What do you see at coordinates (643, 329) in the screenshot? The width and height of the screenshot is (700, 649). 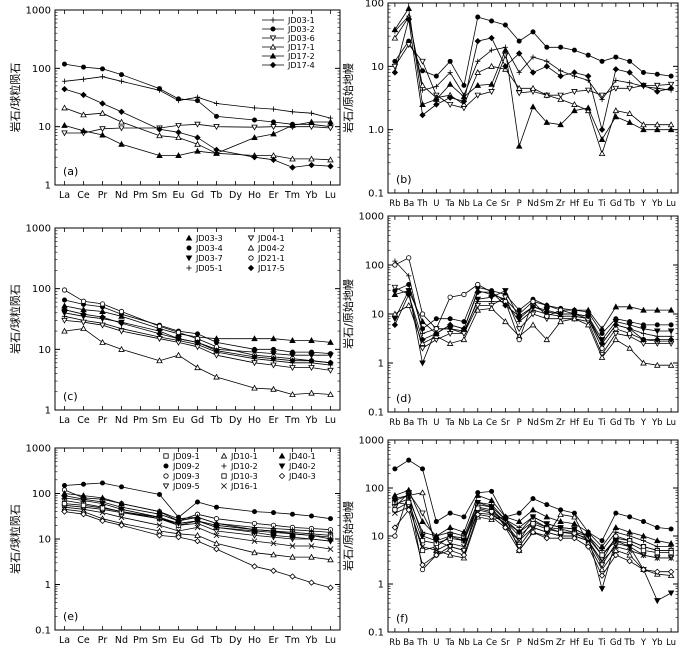 I see `data-point-d-jd03-7-y` at bounding box center [643, 329].